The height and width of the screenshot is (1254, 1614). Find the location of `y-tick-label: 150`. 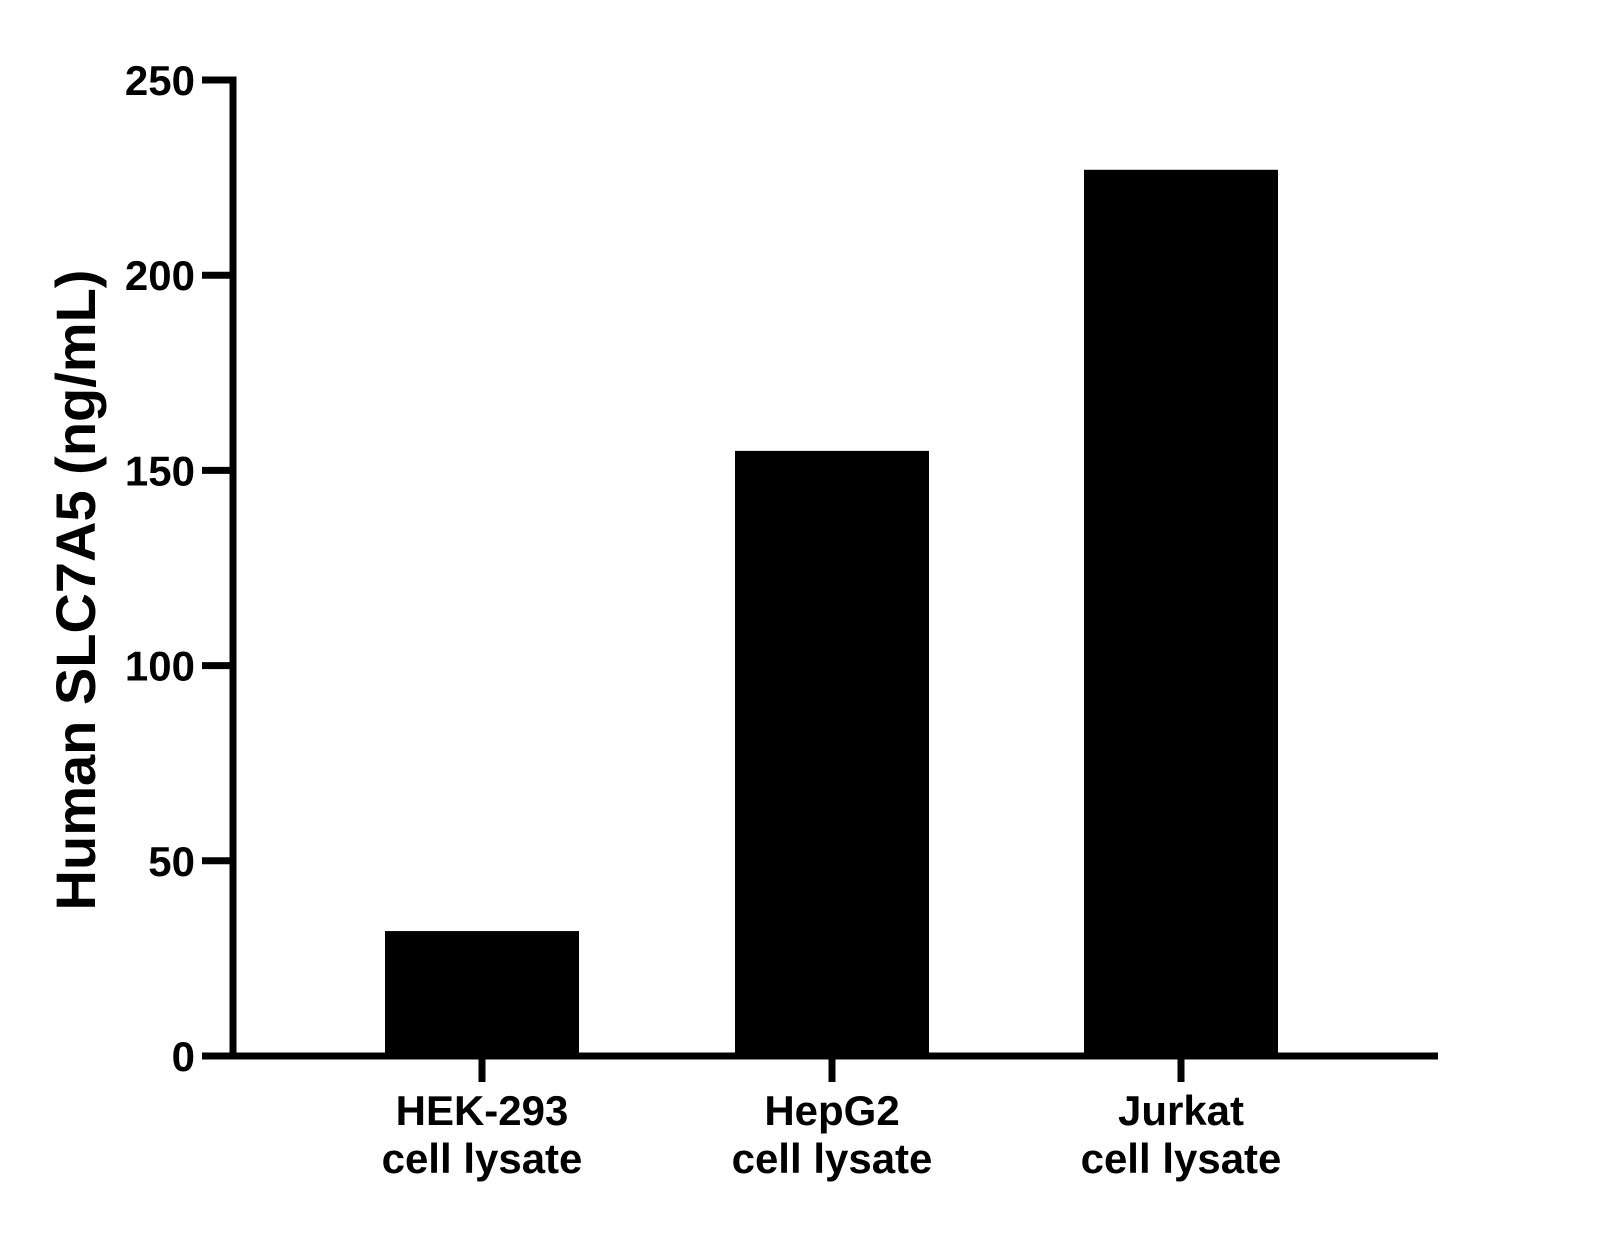

y-tick-label: 150 is located at coordinates (160, 470).